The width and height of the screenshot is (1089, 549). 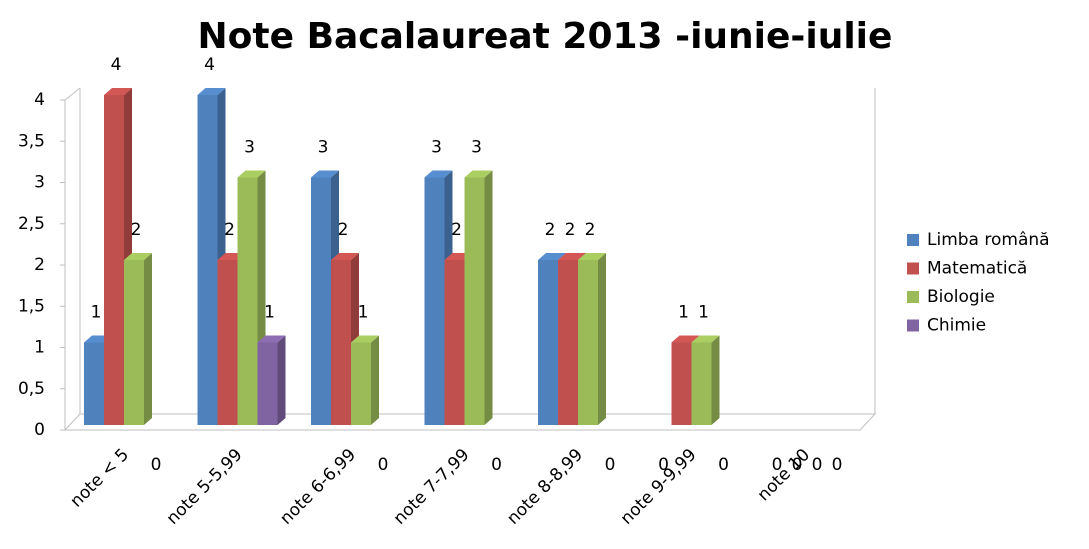 What do you see at coordinates (99, 478) in the screenshot?
I see `x-tick-label: note < 5` at bounding box center [99, 478].